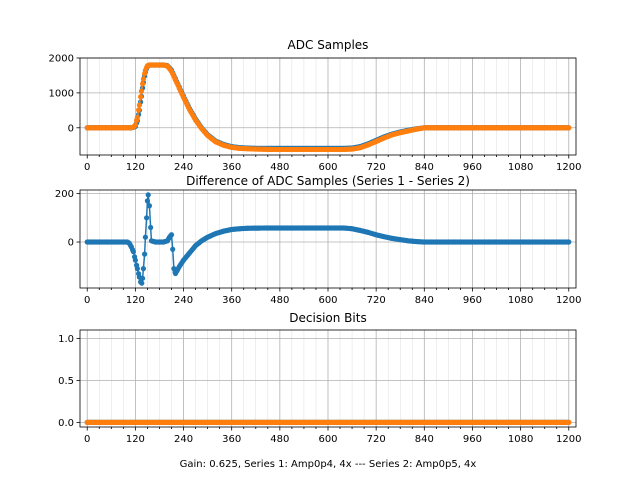 This screenshot has height=480, width=640. I want to click on x-tick-label-adc-samples: 840, so click(424, 167).